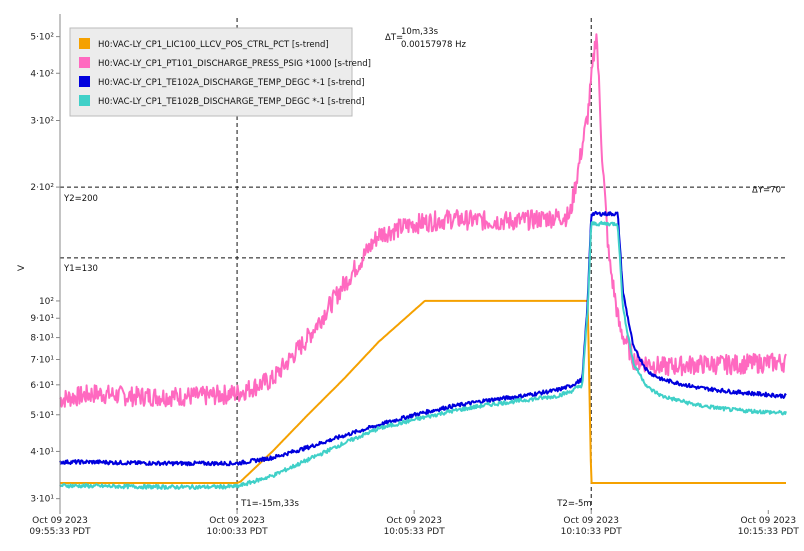  Describe the element at coordinates (42, 361) in the screenshot. I see `y-tick-label: 7·10¹` at that location.